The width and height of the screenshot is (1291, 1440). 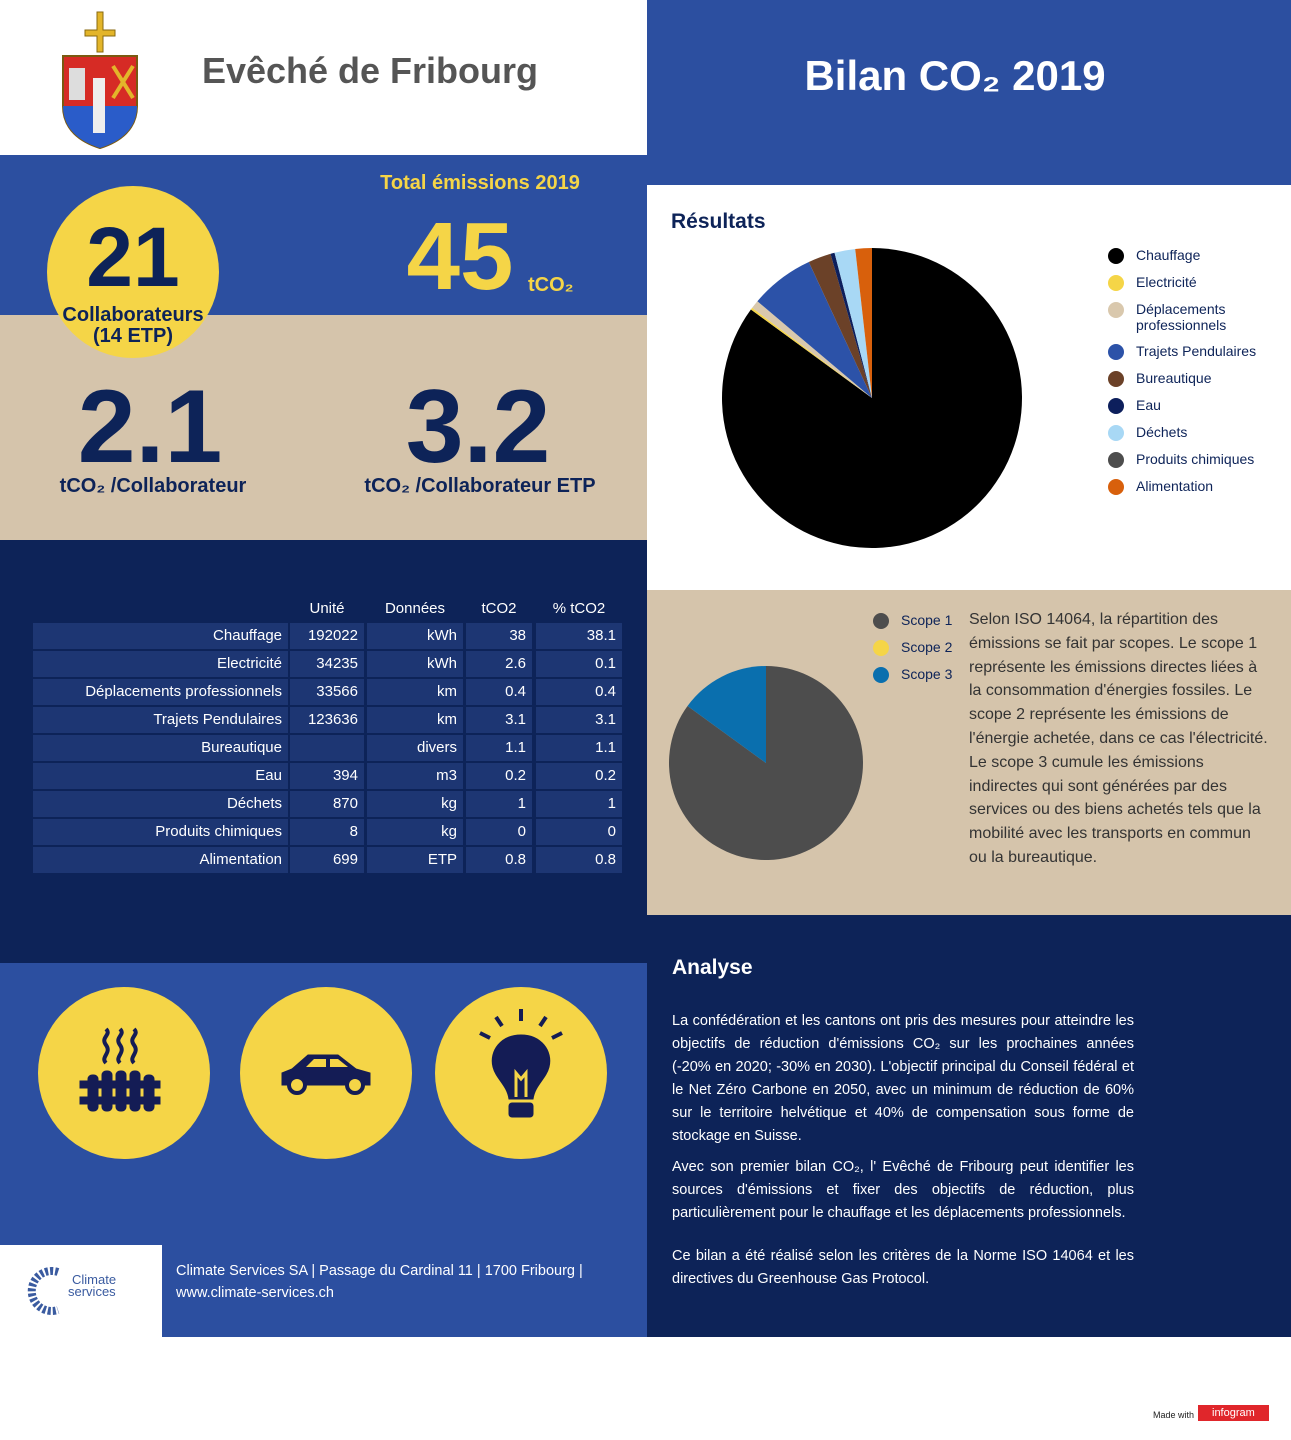 I want to click on table-cell: Trajets Pendulaires, so click(x=160, y=720).